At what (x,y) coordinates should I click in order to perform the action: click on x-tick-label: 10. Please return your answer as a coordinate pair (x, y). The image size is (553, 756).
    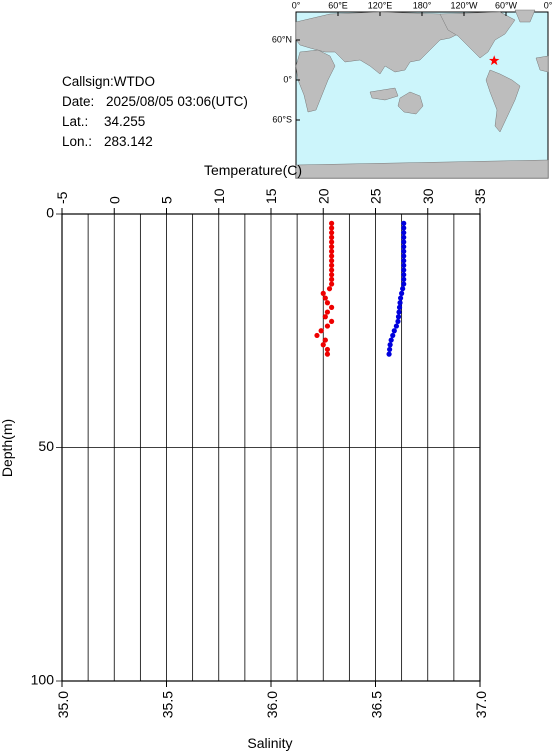
    Looking at the image, I should click on (219, 196).